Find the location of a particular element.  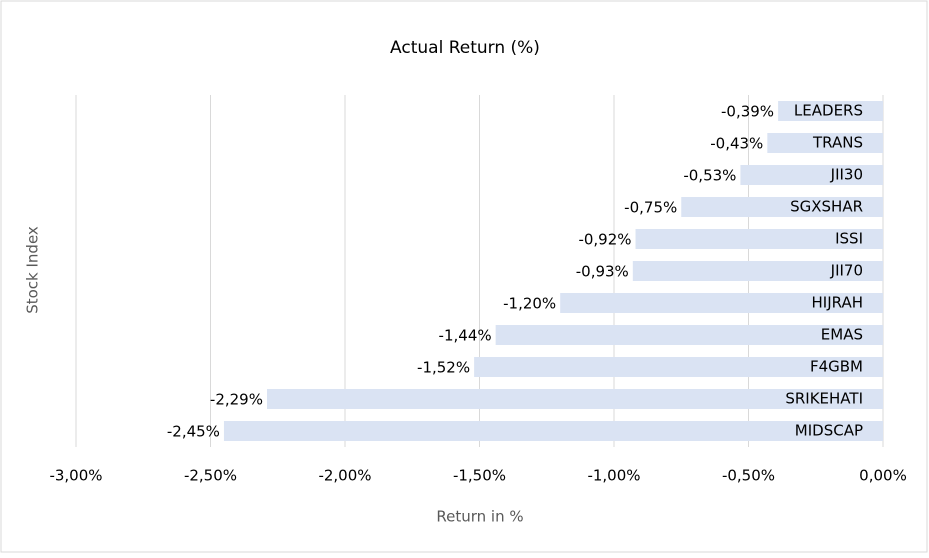

category-label: JII70 is located at coordinates (846, 271).